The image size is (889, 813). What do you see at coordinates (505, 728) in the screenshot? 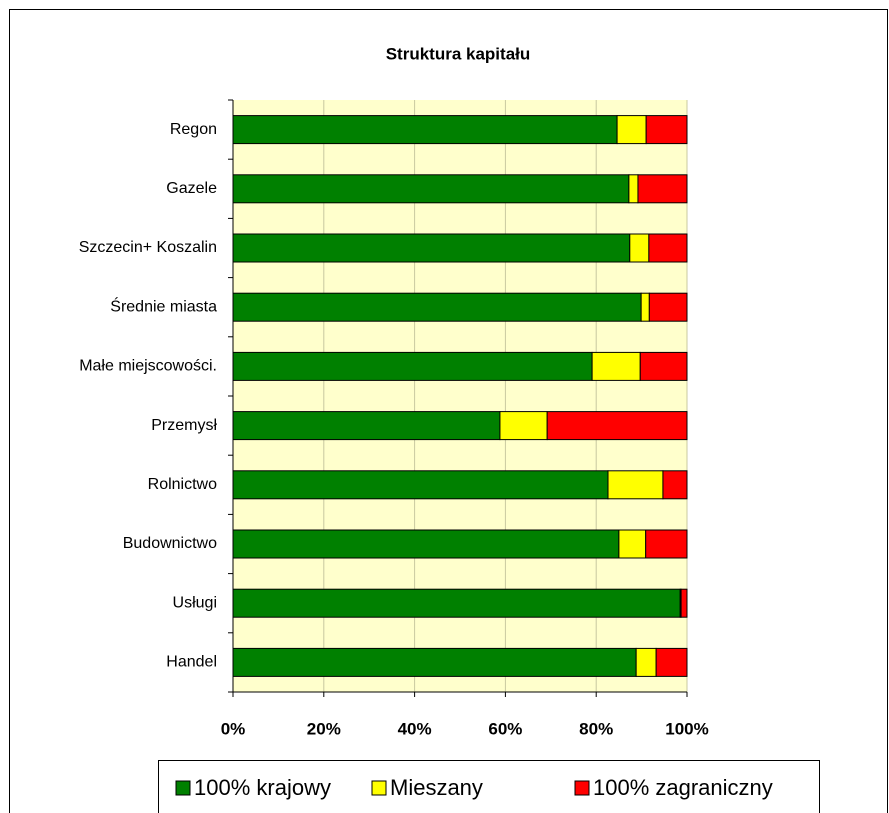
I see `x-tick-label: 60%` at bounding box center [505, 728].